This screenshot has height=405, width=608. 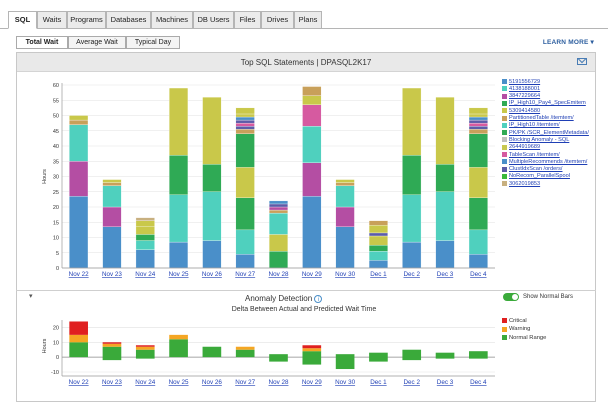 I want to click on legend-link: 5191556729, so click(x=525, y=81).